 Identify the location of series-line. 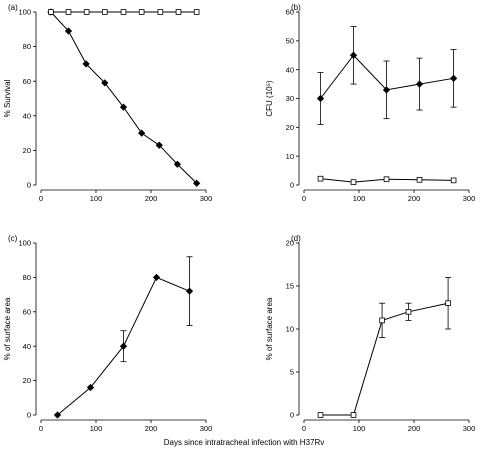
(124, 97).